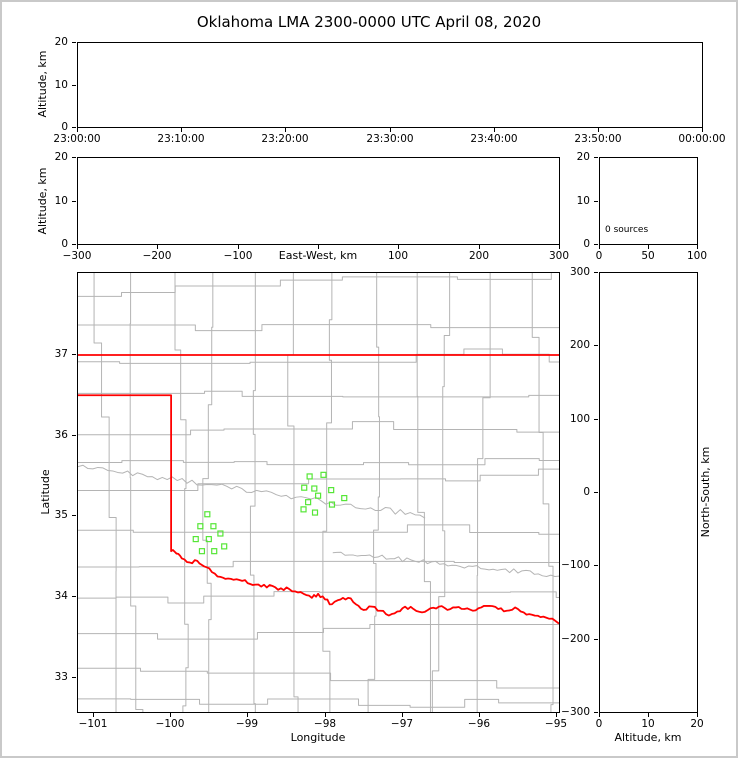 The width and height of the screenshot is (738, 758). Describe the element at coordinates (77, 139) in the screenshot. I see `x-tick-label: 23:00:00` at that location.